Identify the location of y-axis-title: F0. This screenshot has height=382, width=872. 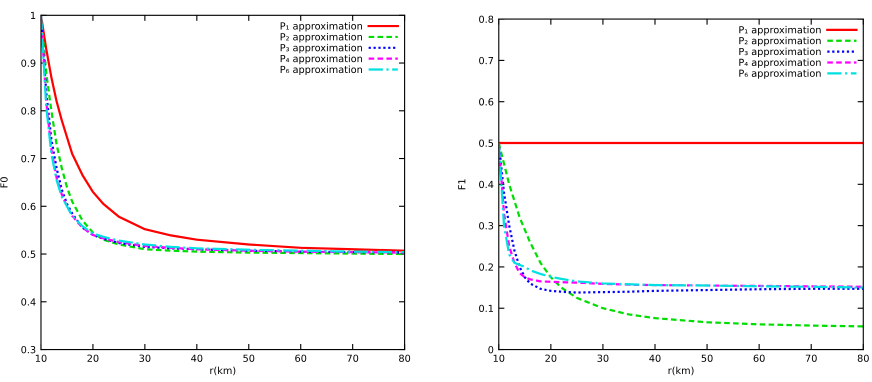
(4, 182).